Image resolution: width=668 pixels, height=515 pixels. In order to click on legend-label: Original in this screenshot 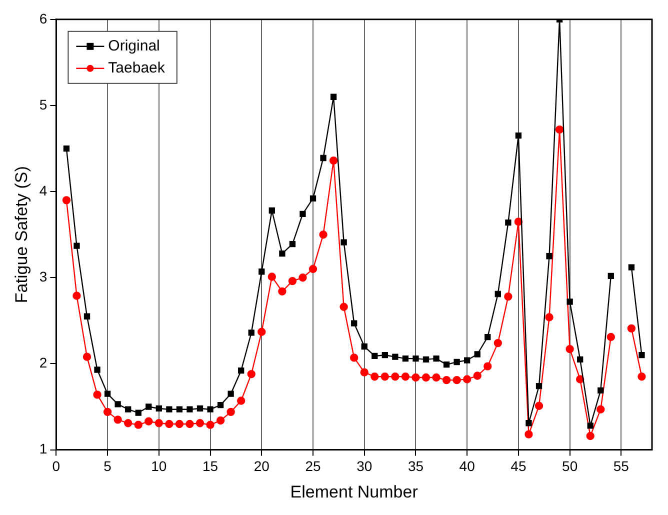, I will do `click(134, 46)`.